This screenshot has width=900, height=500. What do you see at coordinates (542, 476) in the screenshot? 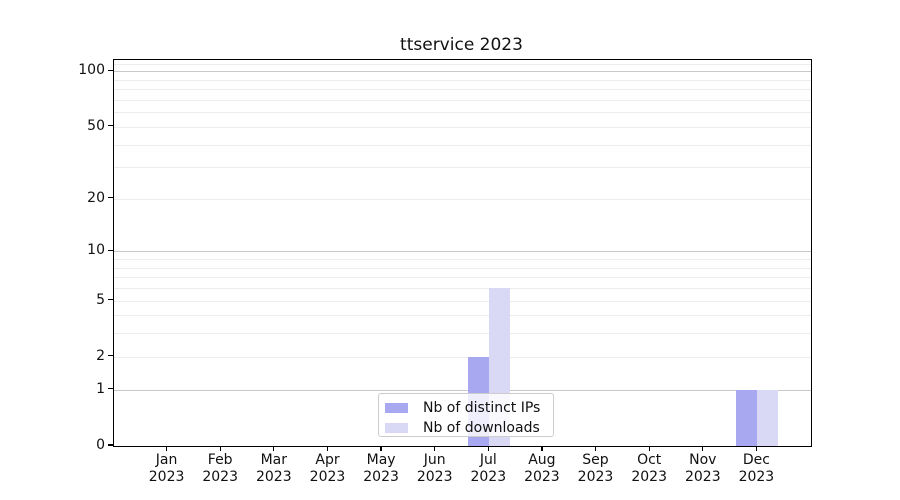
I see `x-tick-year-aug: 2023` at bounding box center [542, 476].